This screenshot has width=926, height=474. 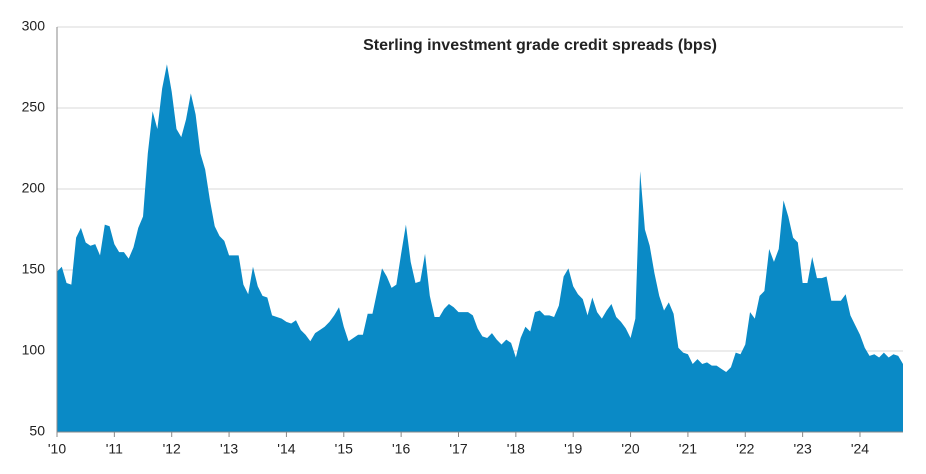 I want to click on x-tick-label: '22, so click(x=745, y=449).